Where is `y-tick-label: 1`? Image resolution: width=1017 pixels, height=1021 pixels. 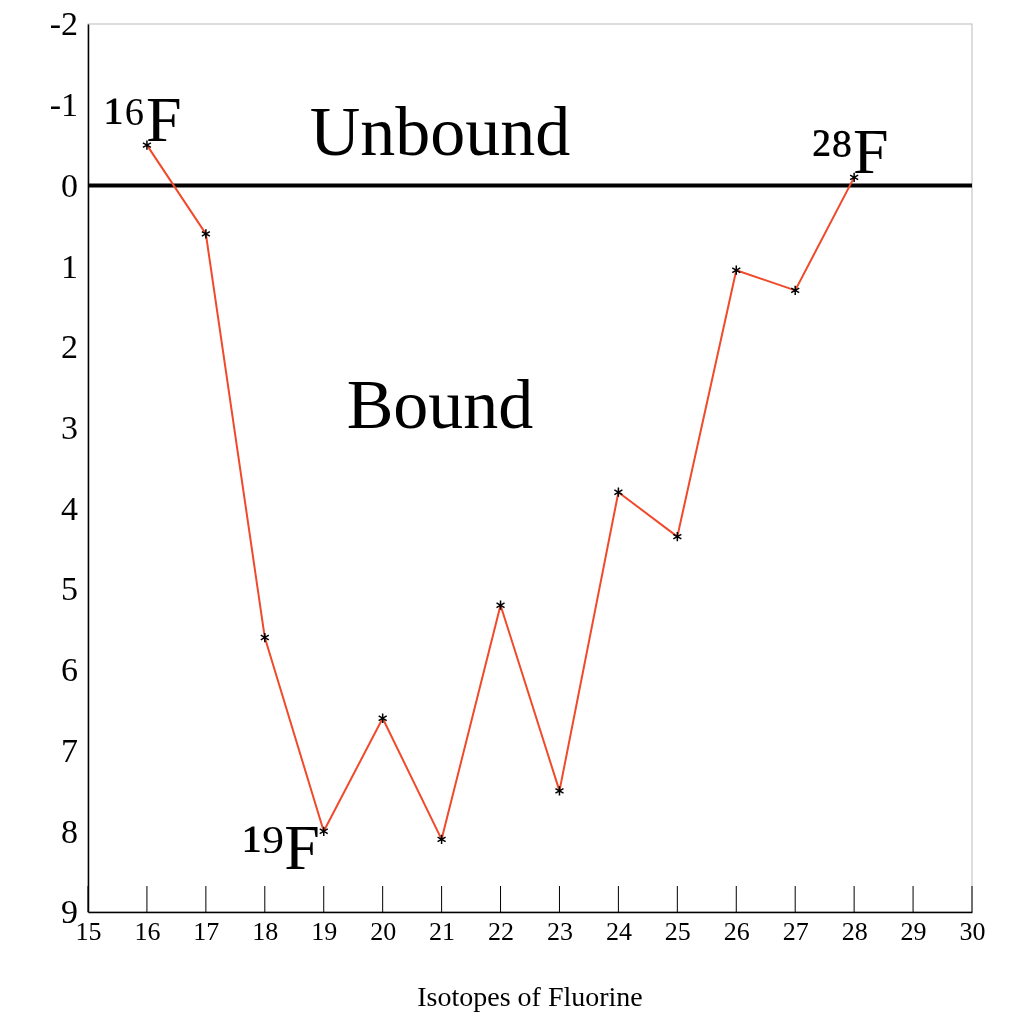
y-tick-label: 1 is located at coordinates (69, 266).